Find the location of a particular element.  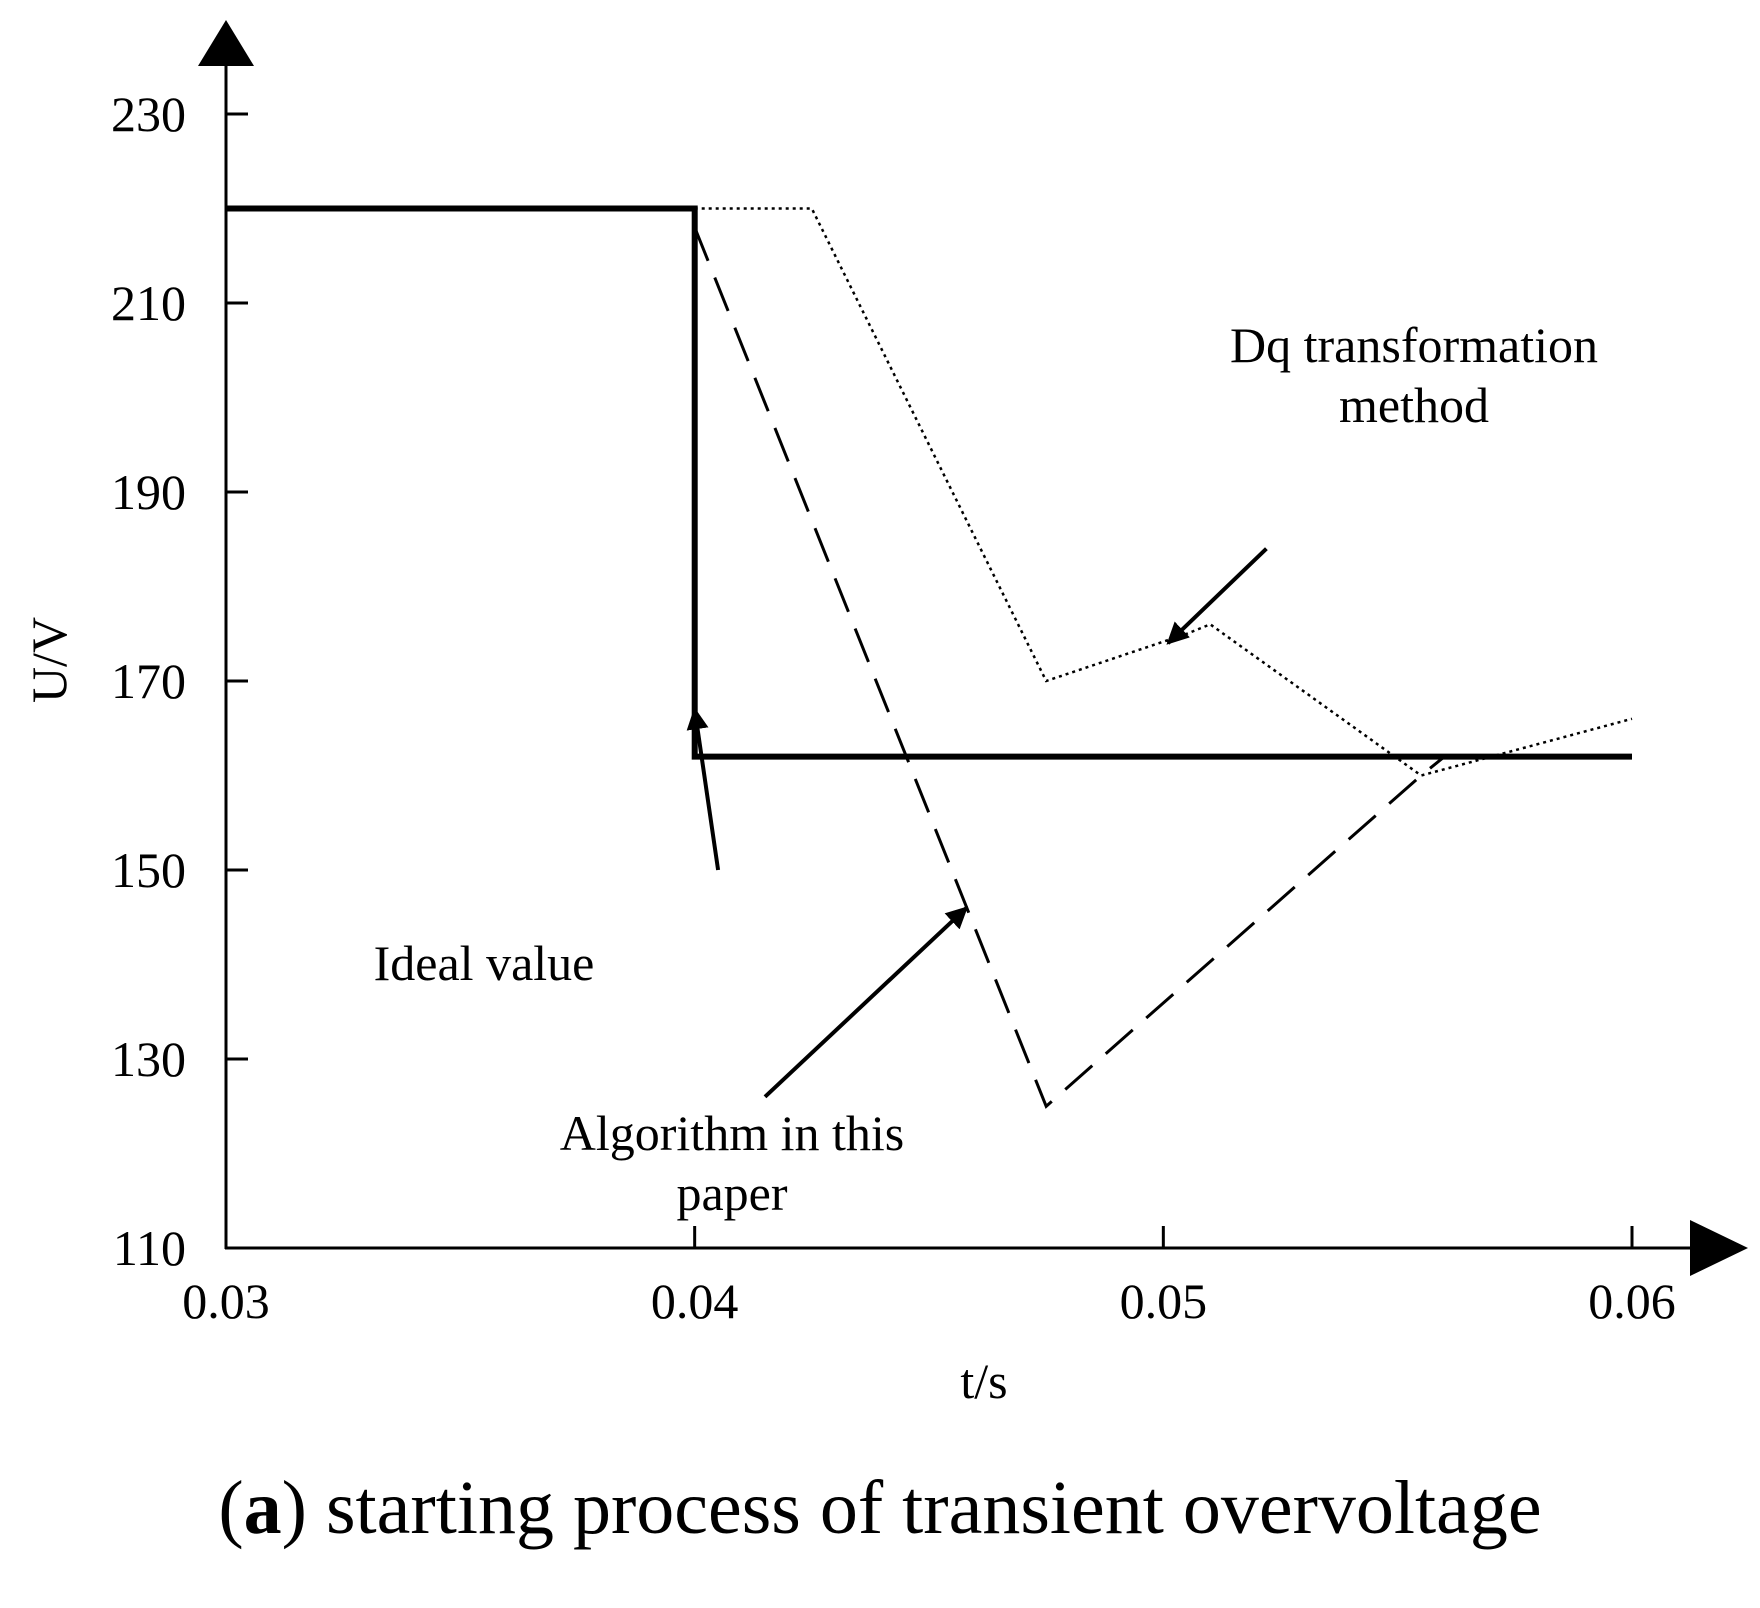

annotation-arrow-algorithm is located at coordinates (866, 1002).